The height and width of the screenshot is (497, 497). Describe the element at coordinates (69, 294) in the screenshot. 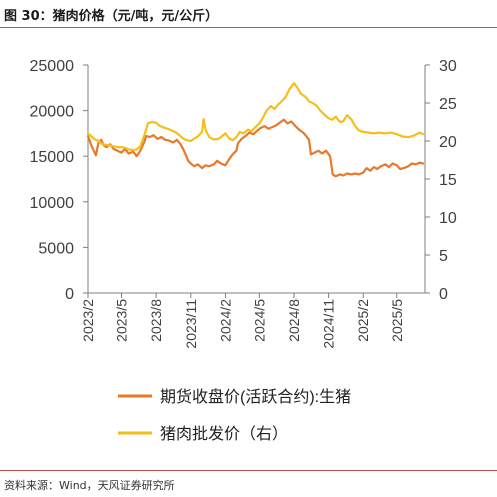

I see `y-left-tick-label: 0` at that location.